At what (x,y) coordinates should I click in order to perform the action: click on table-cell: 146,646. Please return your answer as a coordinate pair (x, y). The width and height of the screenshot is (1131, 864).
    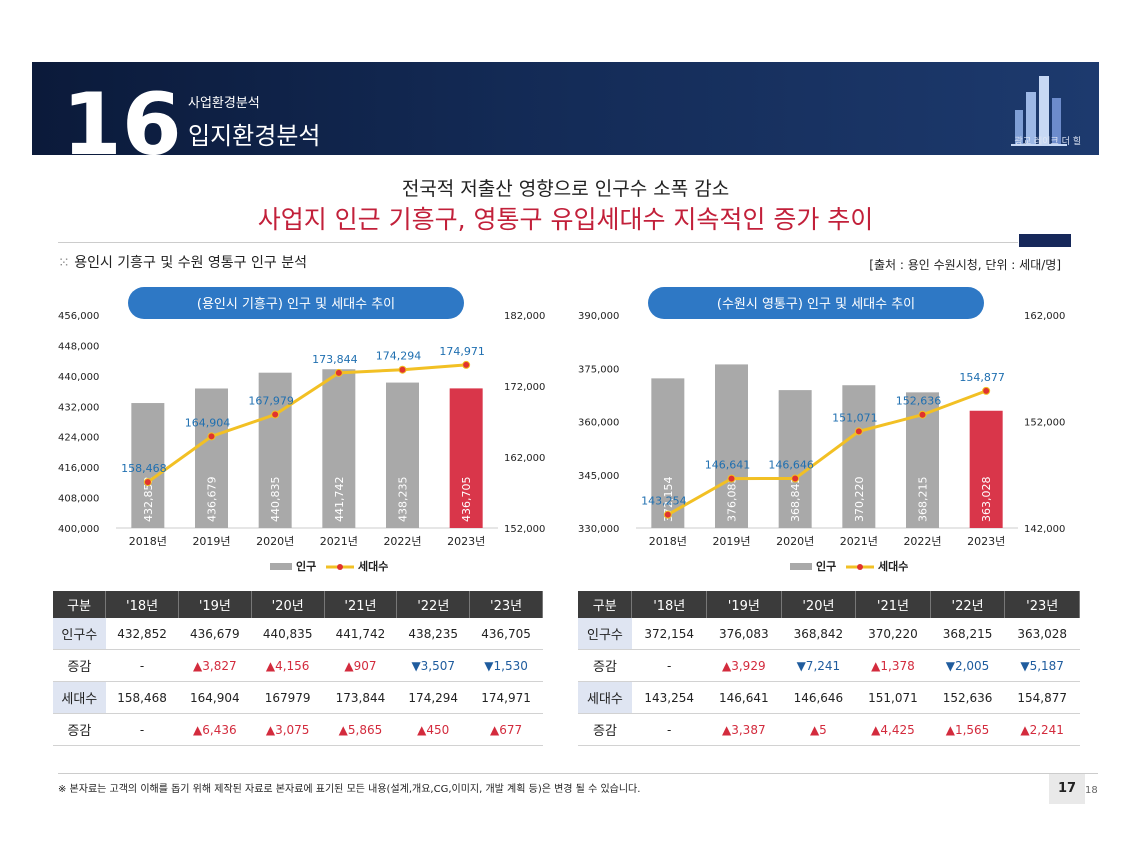
    Looking at the image, I should click on (818, 697).